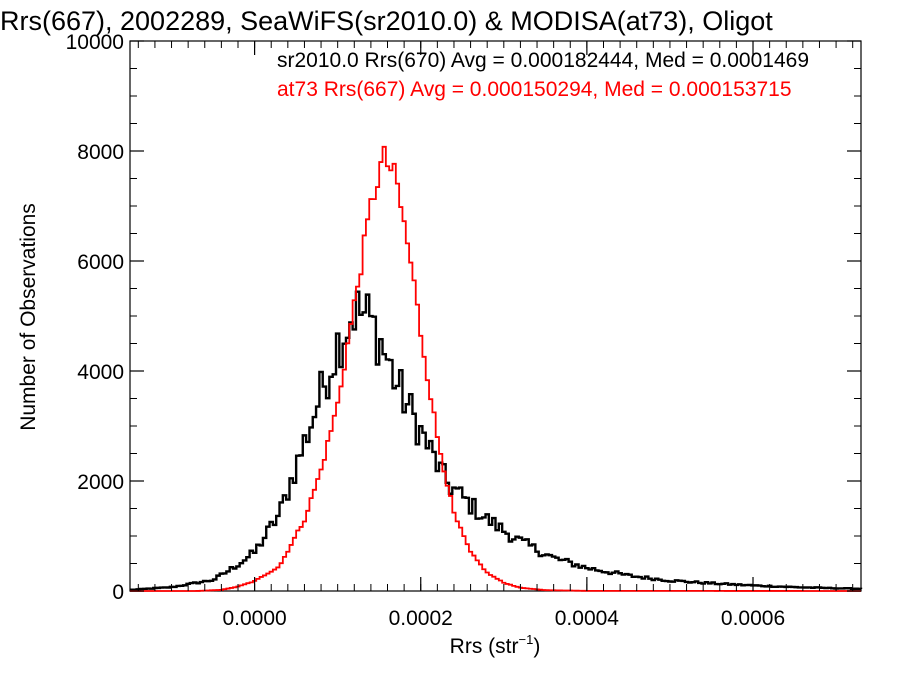 The width and height of the screenshot is (900, 675). What do you see at coordinates (587, 618) in the screenshot?
I see `x-tick-label: 0.0004` at bounding box center [587, 618].